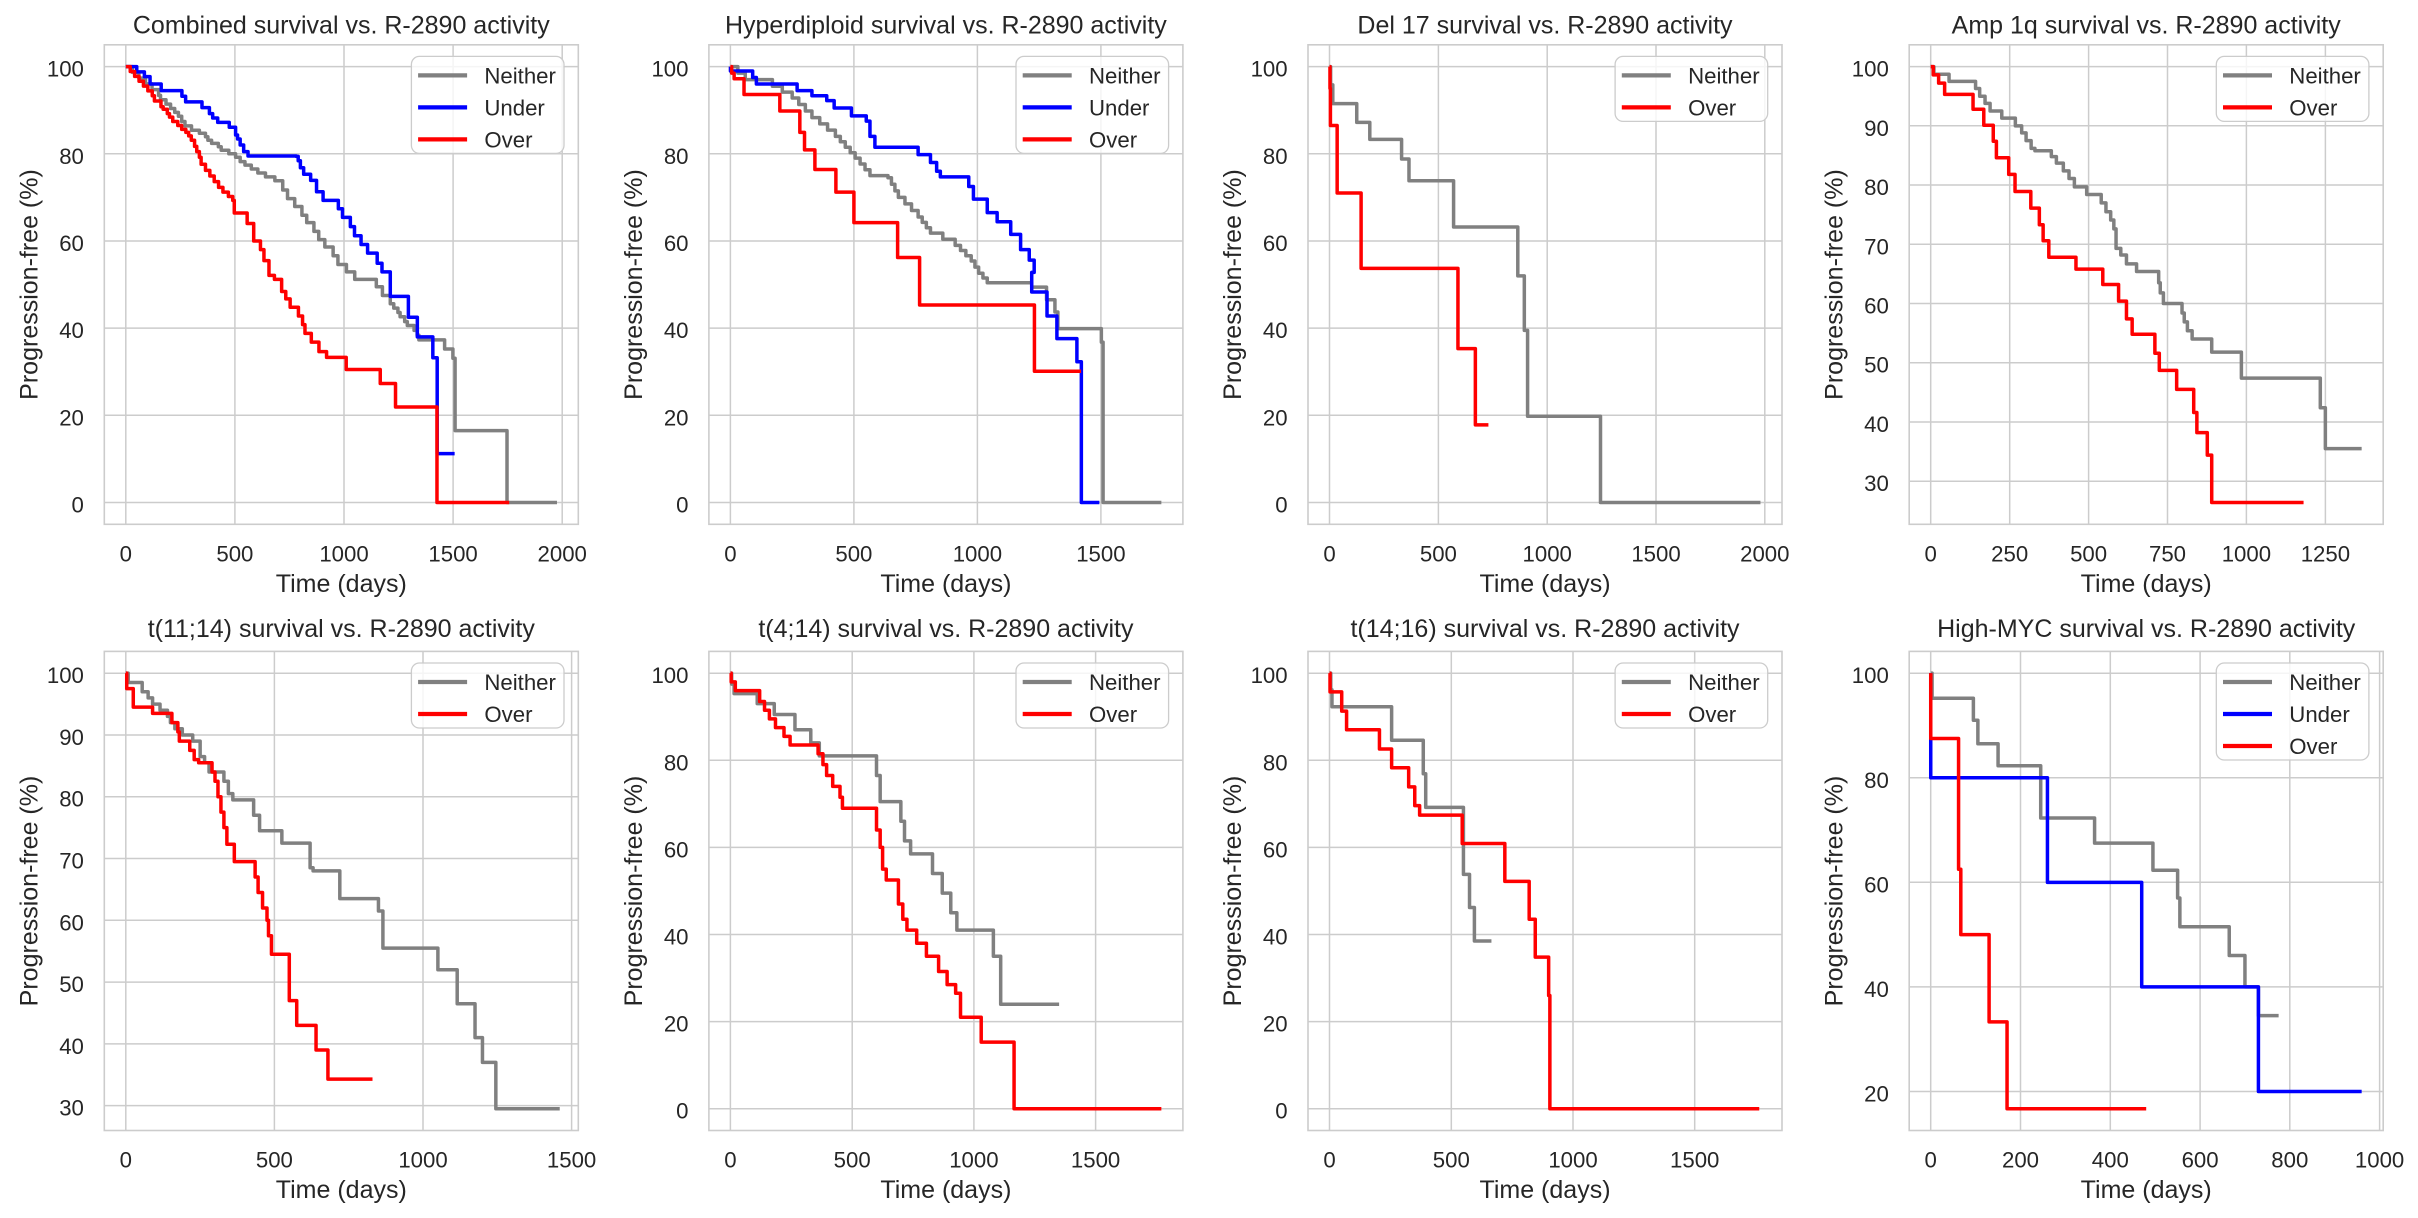 The height and width of the screenshot is (1218, 2418). Describe the element at coordinates (341, 25) in the screenshot. I see `svg-text:Combined survival vs. R-2890 a: Combined survival vs. R-2890 activity` at that location.